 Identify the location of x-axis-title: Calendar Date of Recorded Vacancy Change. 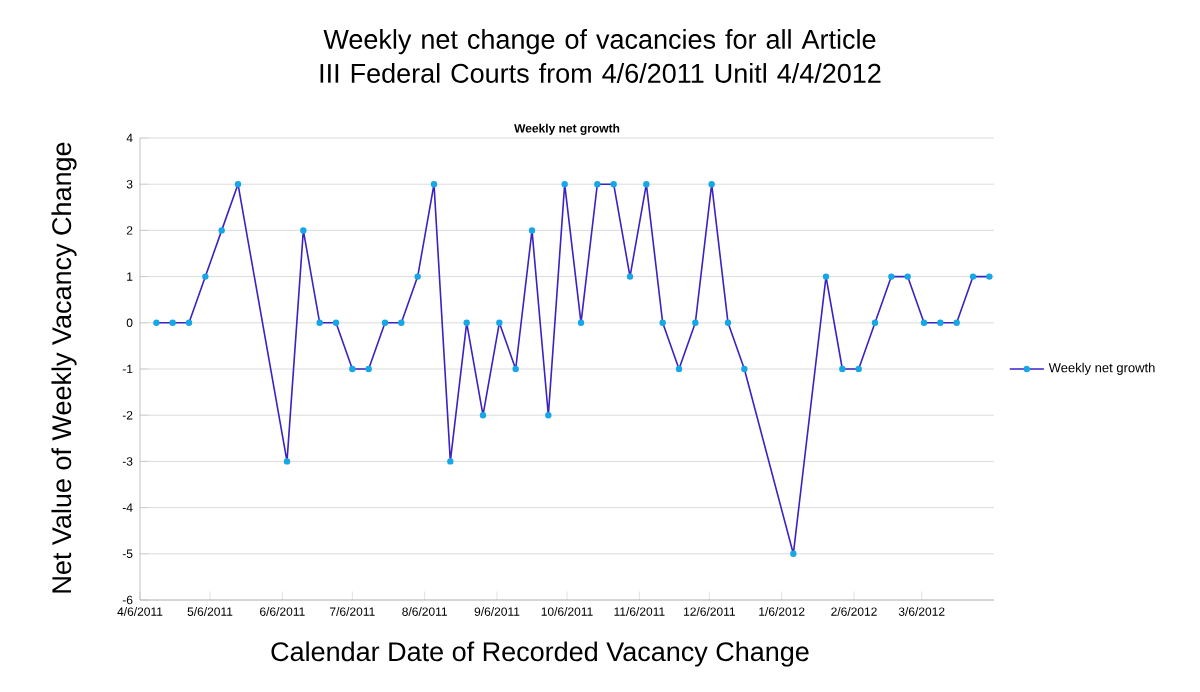
(540, 654).